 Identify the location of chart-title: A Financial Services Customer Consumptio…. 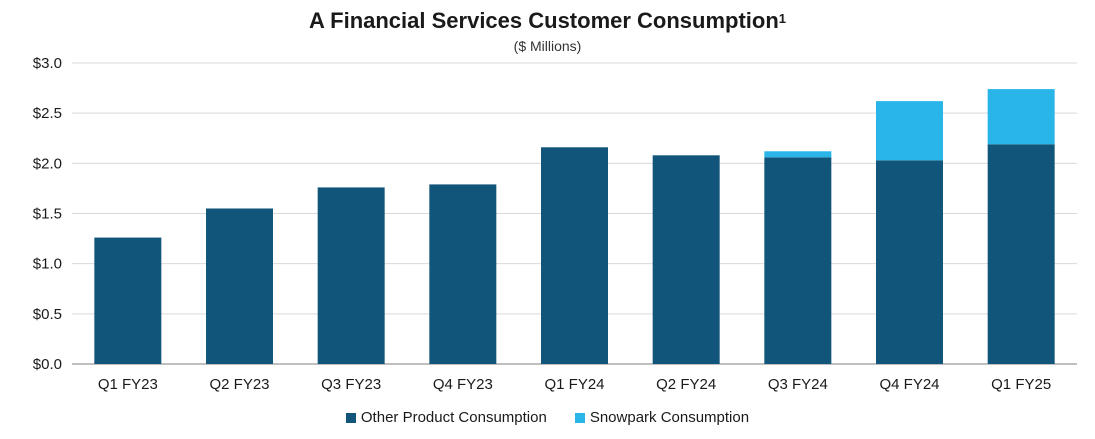
(547, 20).